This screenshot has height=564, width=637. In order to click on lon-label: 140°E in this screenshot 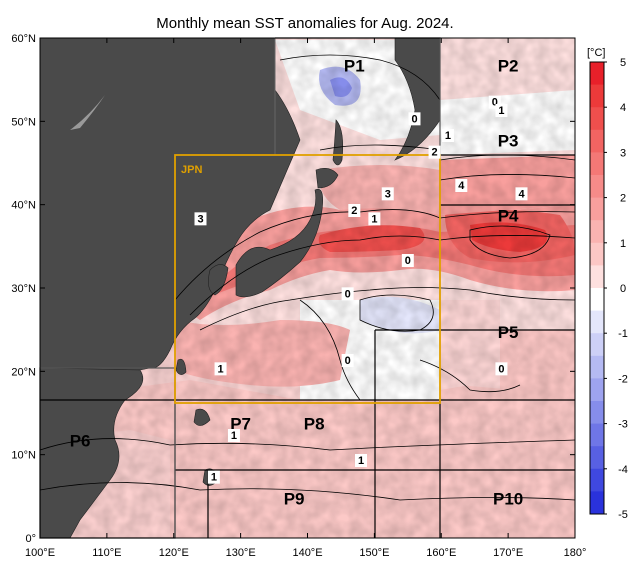, I will do `click(307, 553)`.